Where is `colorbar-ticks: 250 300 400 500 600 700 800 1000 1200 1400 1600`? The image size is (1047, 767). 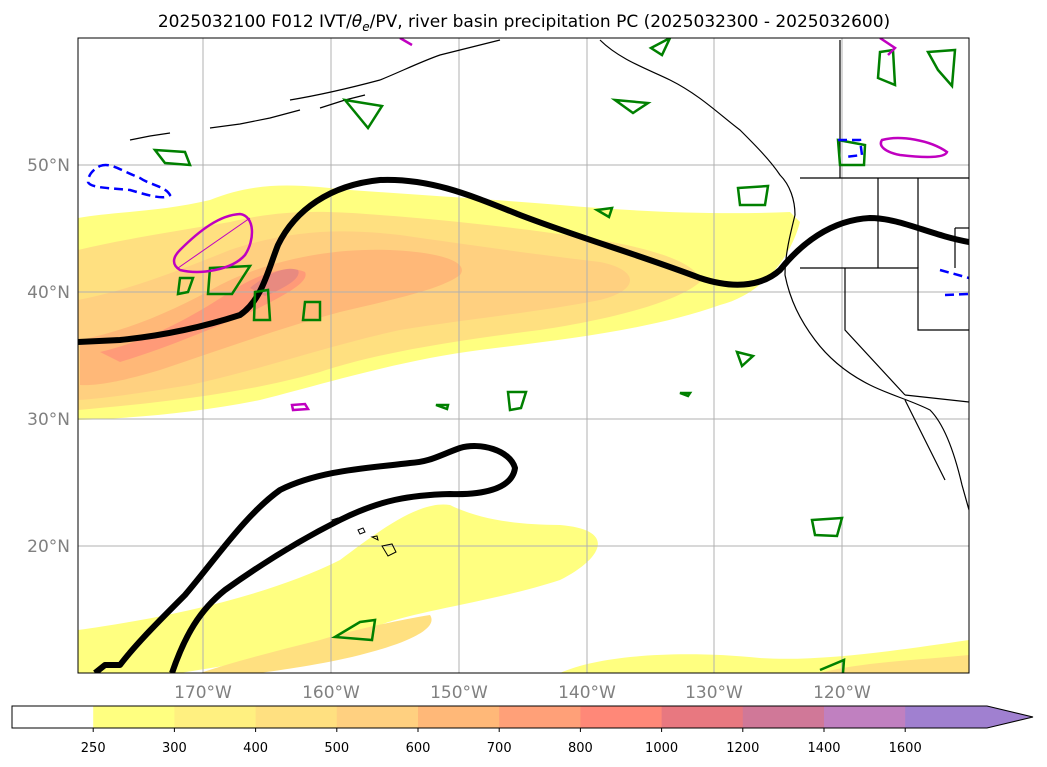 colorbar-ticks: 250 300 400 500 600 700 800 1000 1200 1400 1600 is located at coordinates (501, 742).